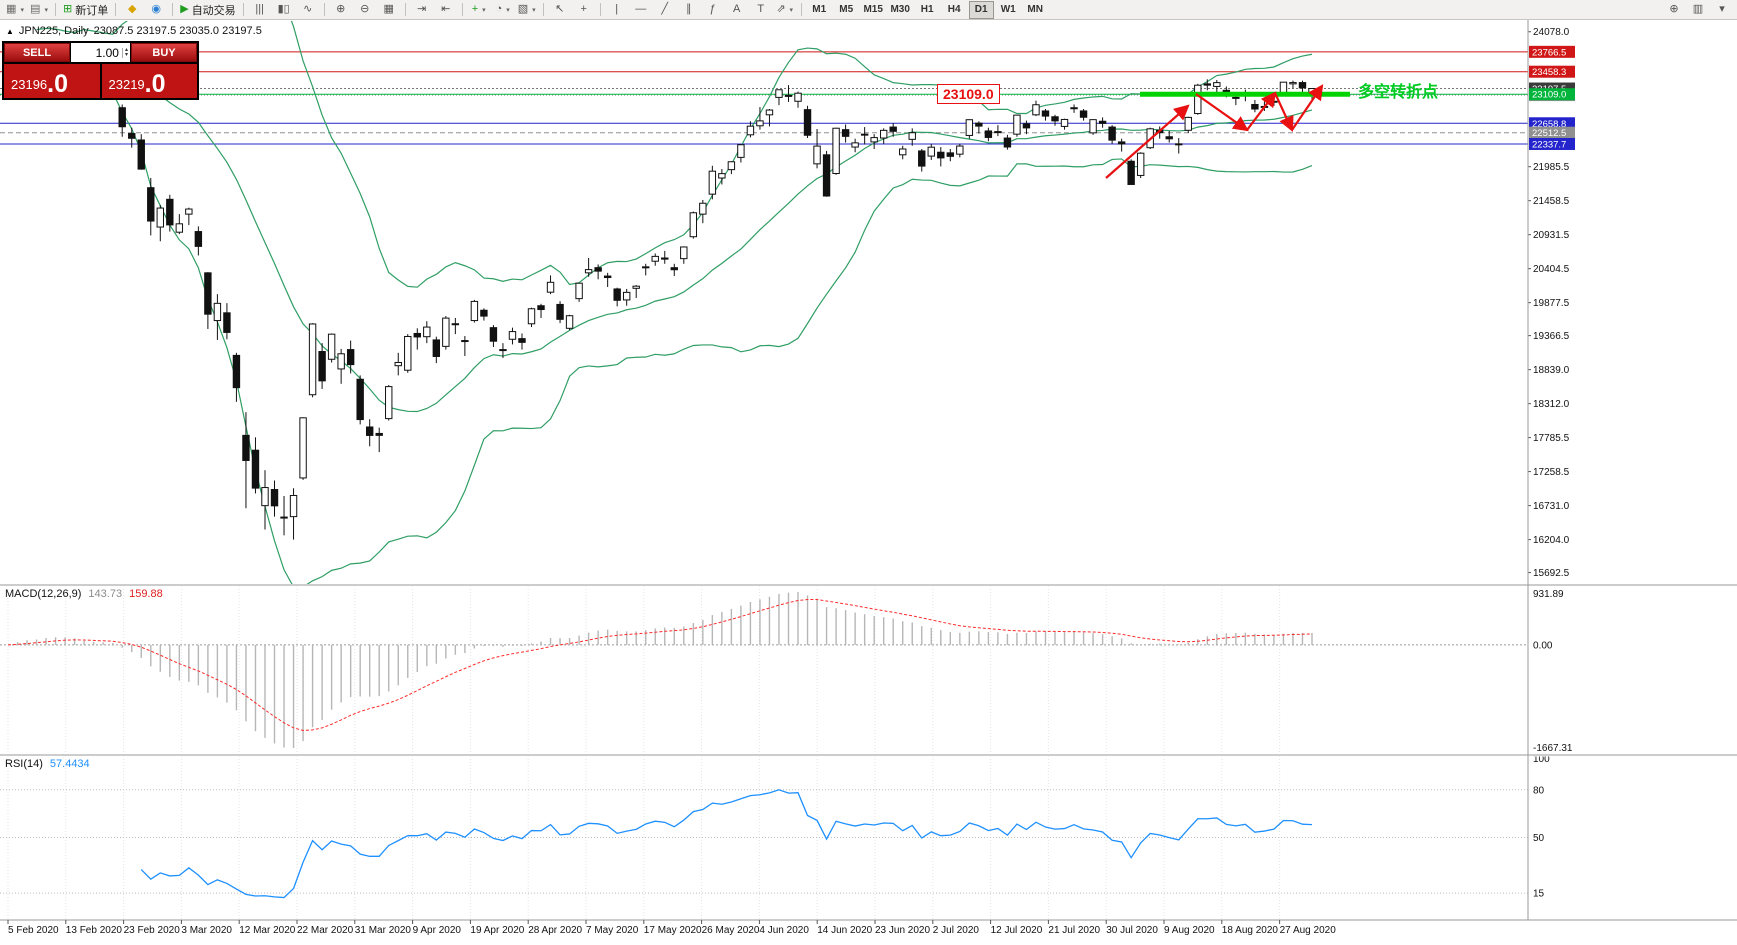 This screenshot has height=945, width=1737. What do you see at coordinates (15, 9) in the screenshot?
I see `new-chart-icon: ▦ ▾` at bounding box center [15, 9].